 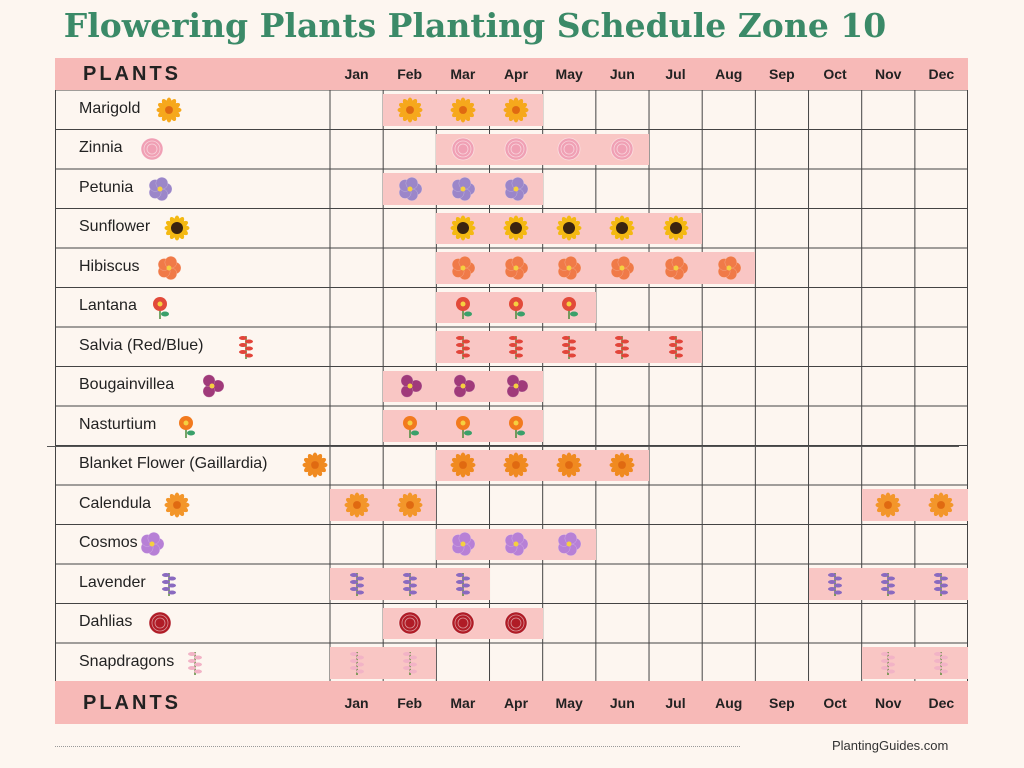 What do you see at coordinates (106, 187) in the screenshot?
I see `plant-name: Petunia` at bounding box center [106, 187].